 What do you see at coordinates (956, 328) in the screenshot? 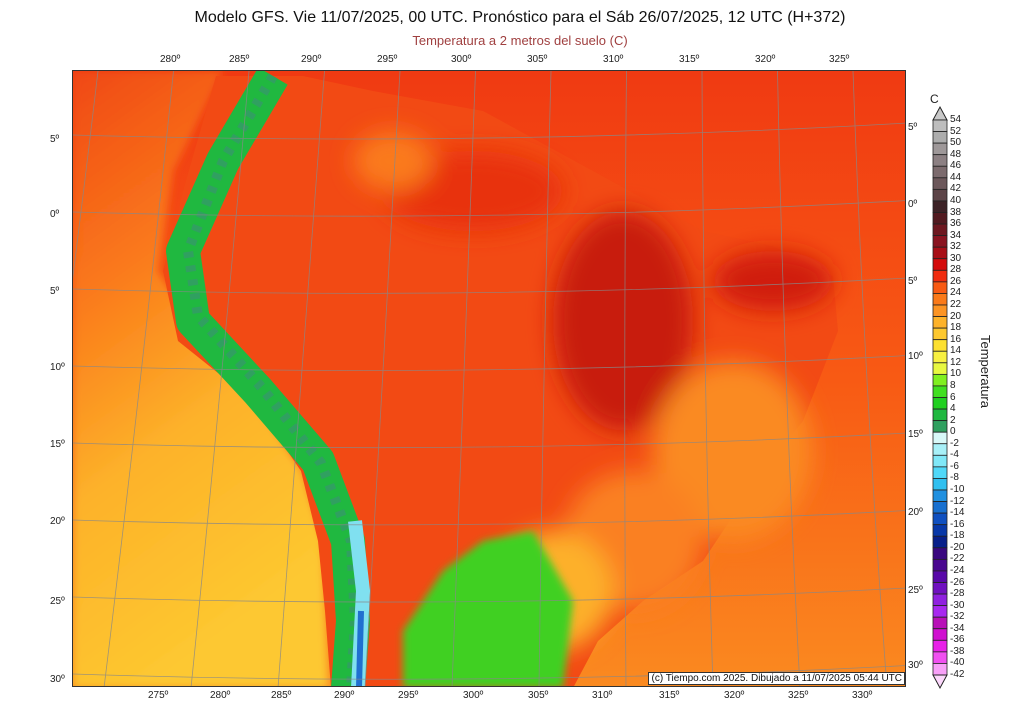
I see `colorbar-label: 18` at bounding box center [956, 328].